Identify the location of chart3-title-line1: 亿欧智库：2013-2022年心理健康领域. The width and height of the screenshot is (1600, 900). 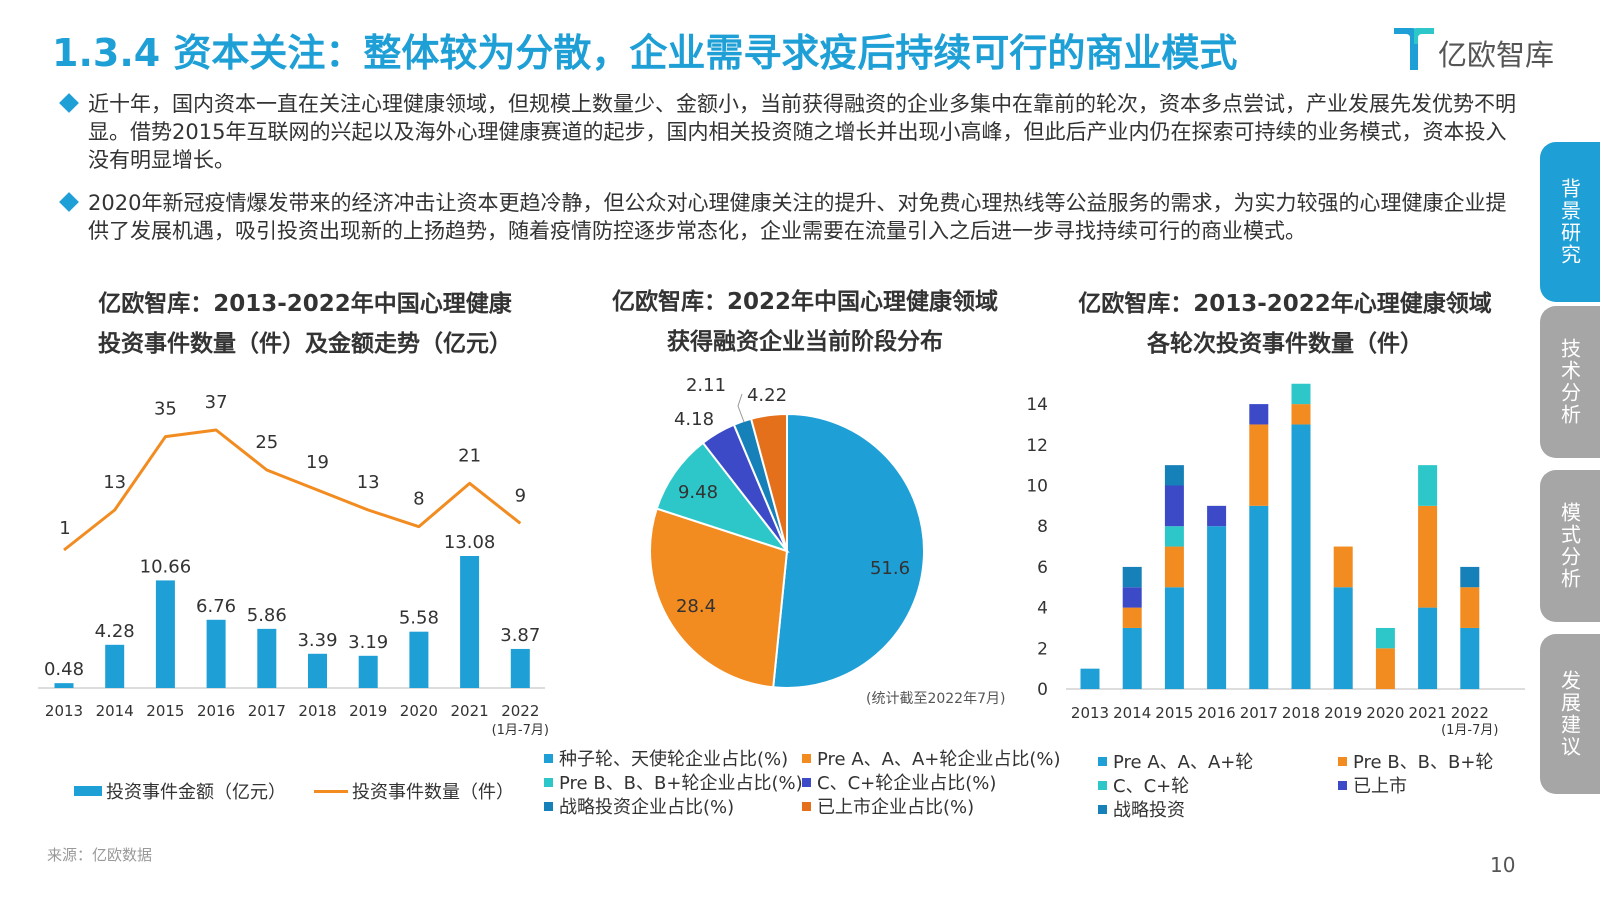
(1285, 304).